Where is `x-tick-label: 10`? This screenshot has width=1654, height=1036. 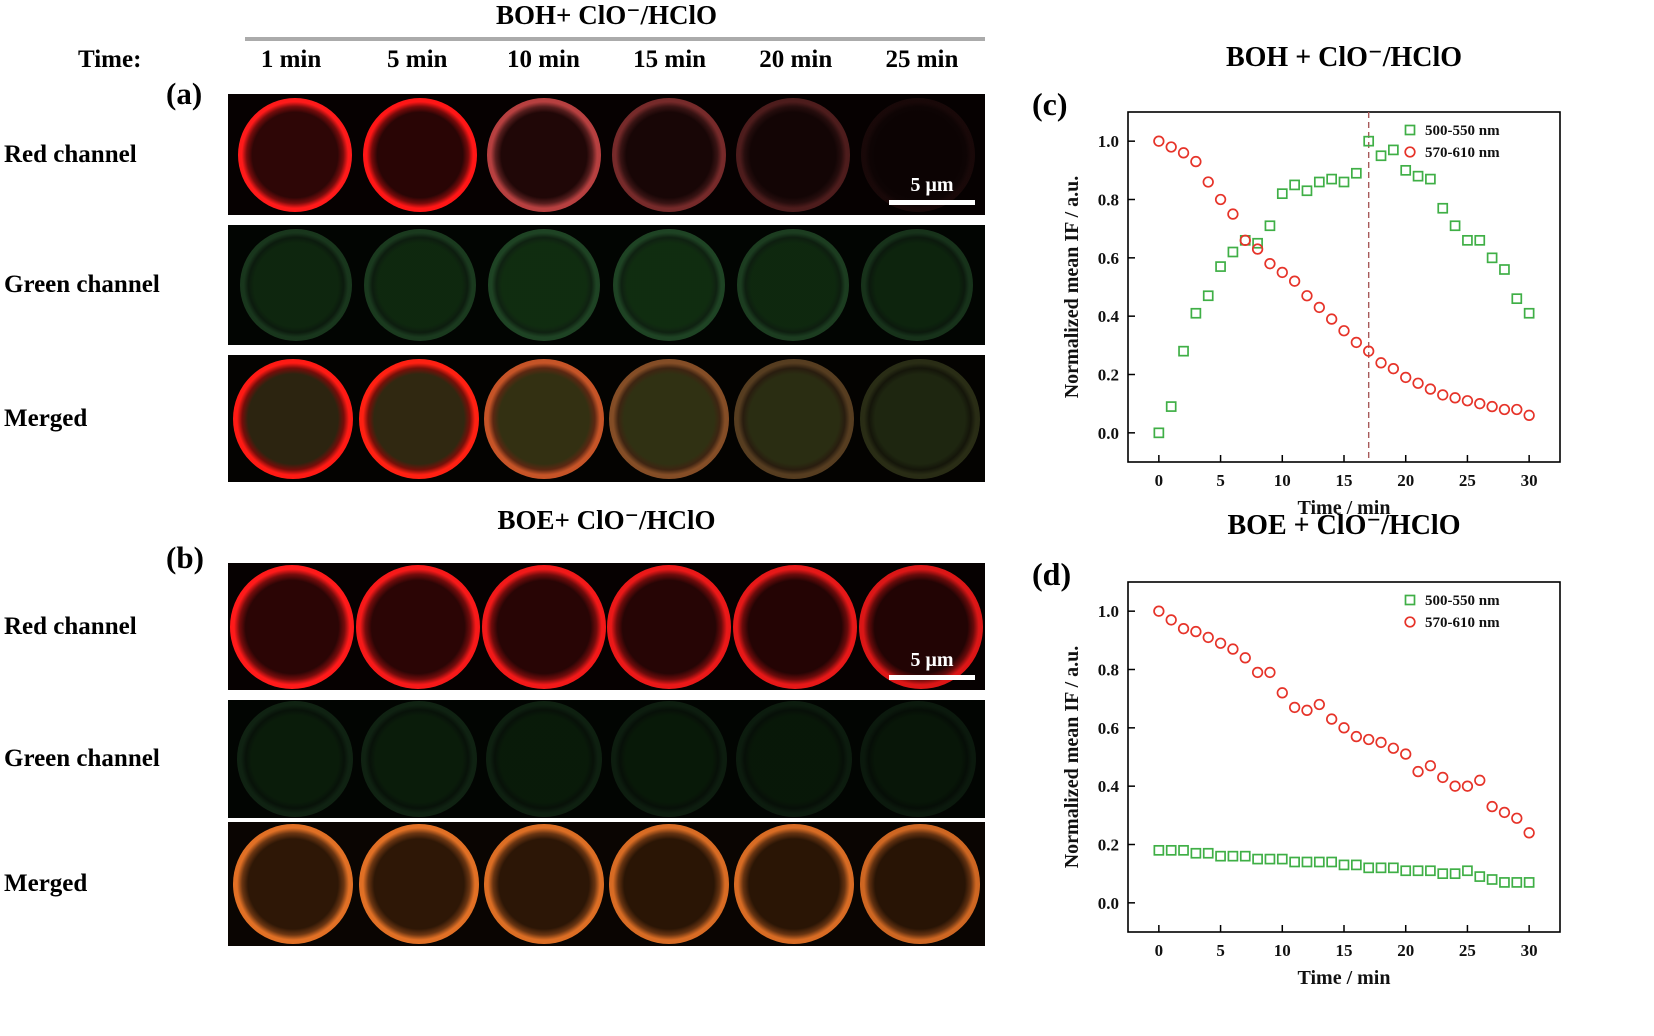
x-tick-label: 10 is located at coordinates (1282, 950).